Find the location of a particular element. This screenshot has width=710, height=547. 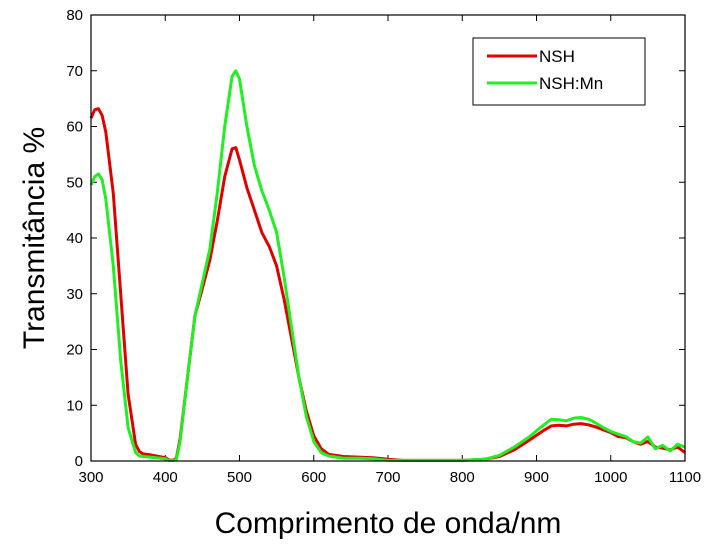

y-tick-label: 30 is located at coordinates (74, 294).